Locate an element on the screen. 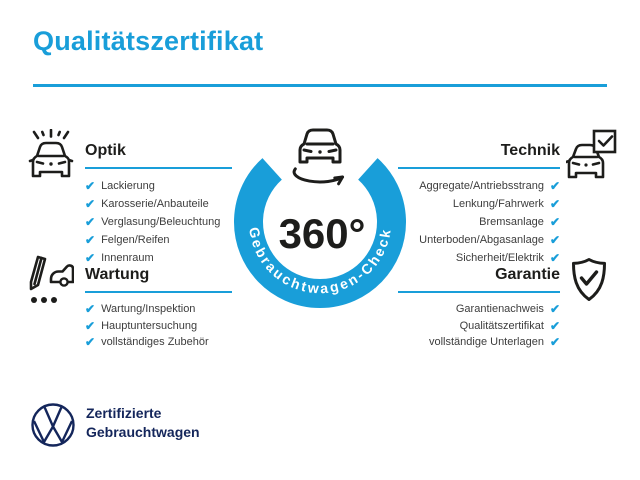 This screenshot has width=640, height=480. shiny-car-icon is located at coordinates (51, 153).